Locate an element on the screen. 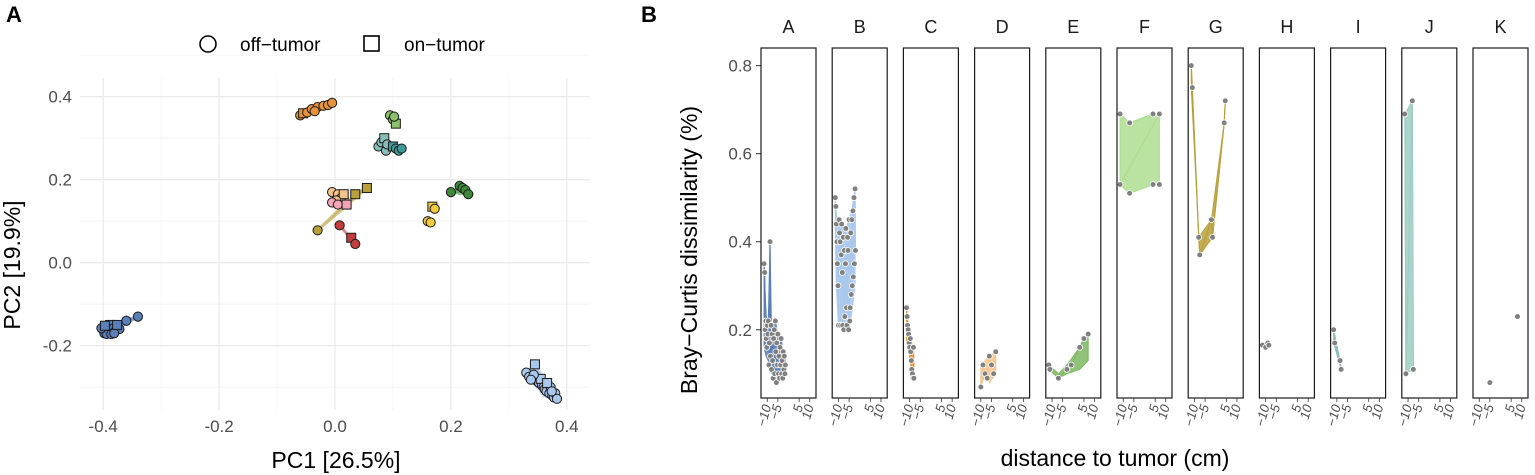 Image resolution: width=1535 pixels, height=475 pixels. facet-y-tick-label: 0.6 is located at coordinates (740, 154).